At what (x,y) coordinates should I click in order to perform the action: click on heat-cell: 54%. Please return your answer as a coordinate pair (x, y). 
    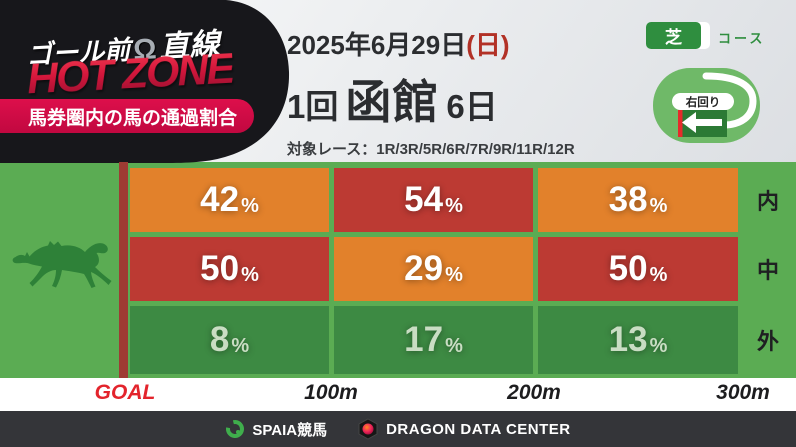
    Looking at the image, I should click on (433, 200).